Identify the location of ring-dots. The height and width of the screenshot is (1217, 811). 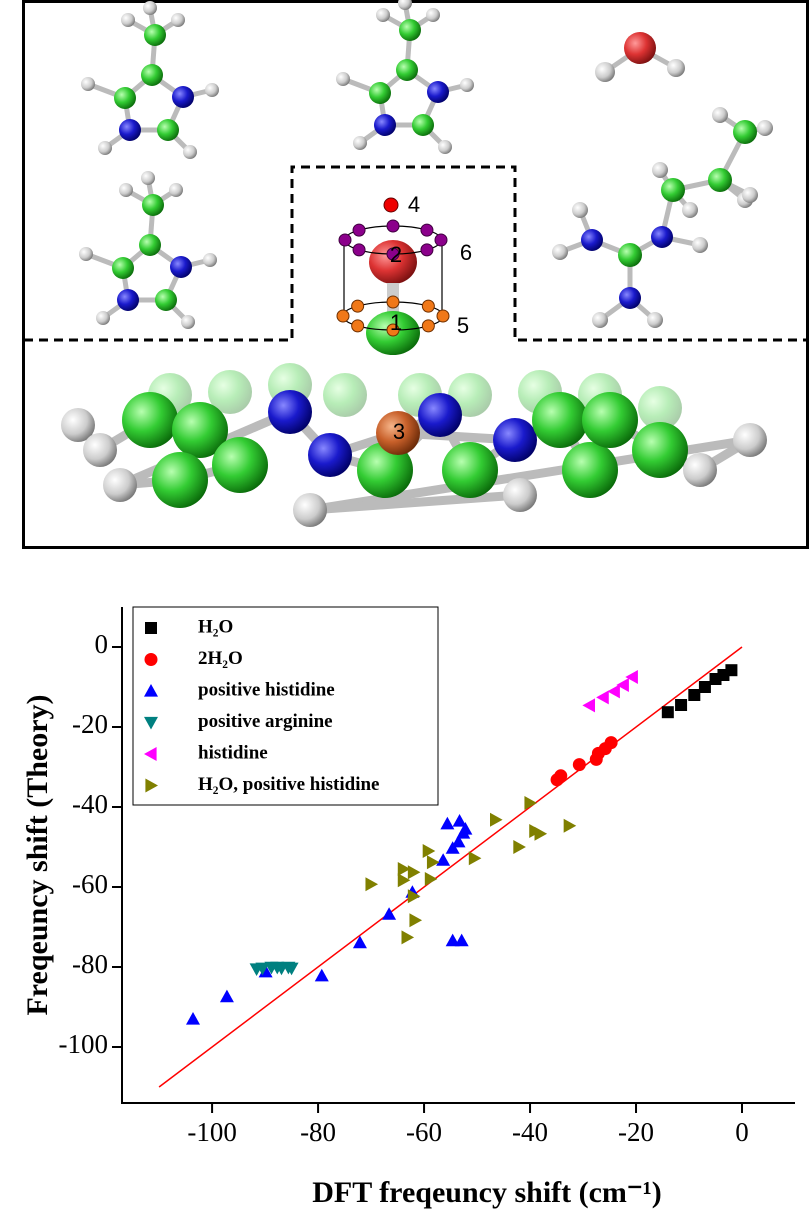
(393, 278).